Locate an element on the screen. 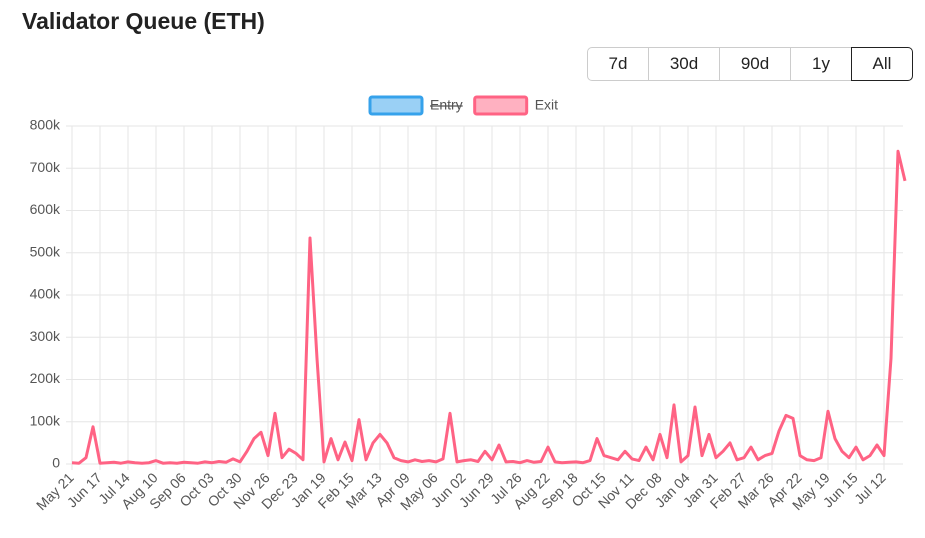 The width and height of the screenshot is (925, 538). y-tick-label: 500k is located at coordinates (45, 251).